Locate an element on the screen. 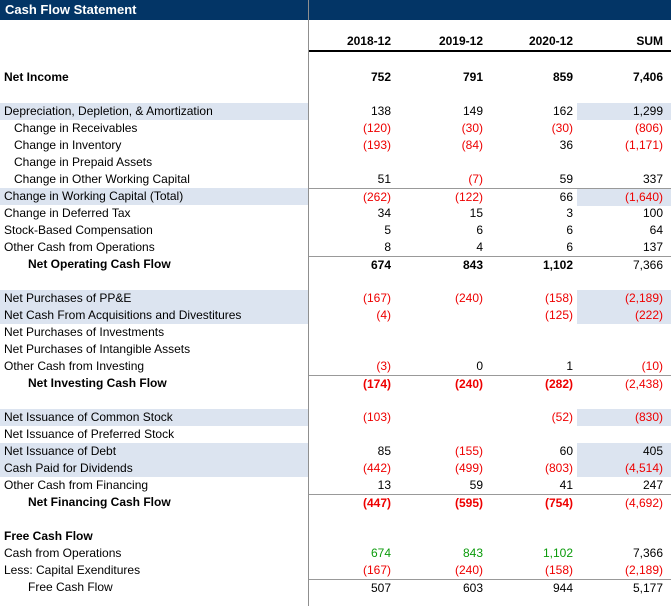 The height and width of the screenshot is (606, 671). row-label: Other Cash from Operations is located at coordinates (79, 247).